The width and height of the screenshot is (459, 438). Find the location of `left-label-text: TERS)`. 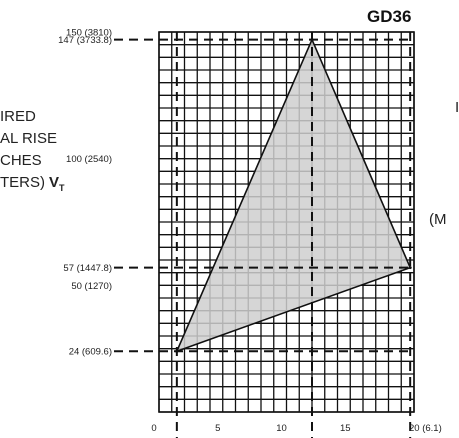

left-label-text: TERS) is located at coordinates (22, 182).